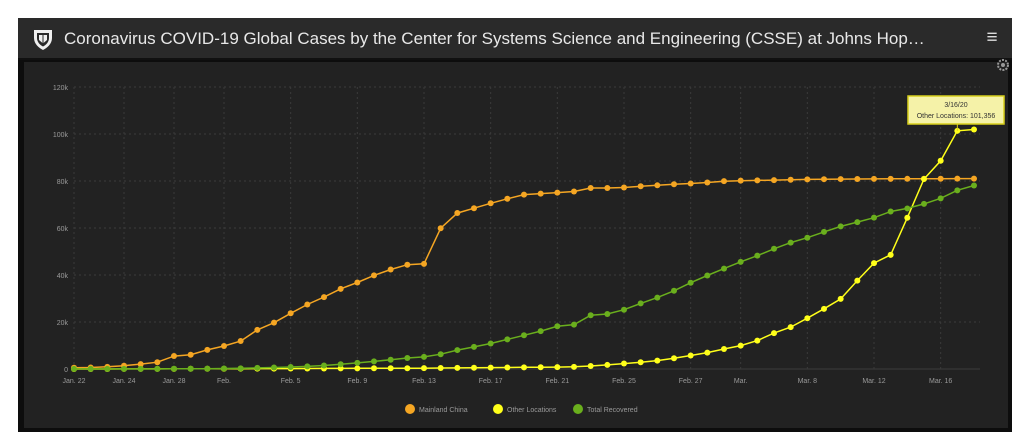 The width and height of the screenshot is (1024, 440). Describe the element at coordinates (357, 381) in the screenshot. I see `x-tick-label: Feb. 9` at that location.